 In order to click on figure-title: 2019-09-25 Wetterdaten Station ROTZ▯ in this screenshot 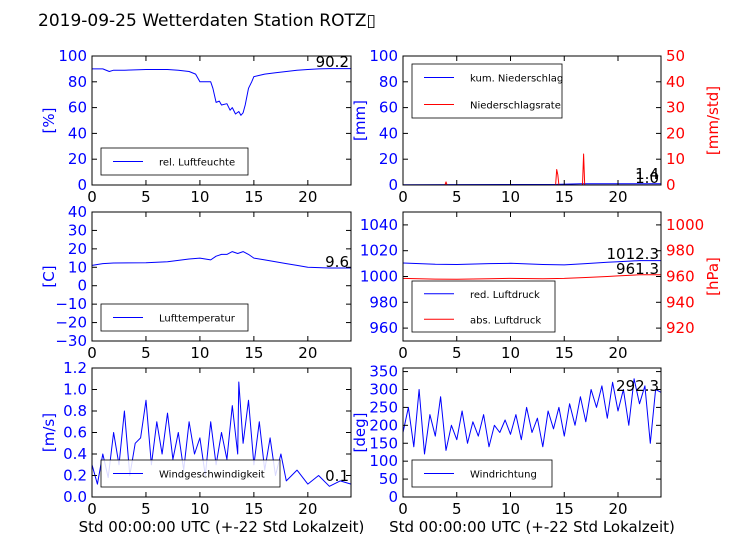, I will do `click(207, 21)`.